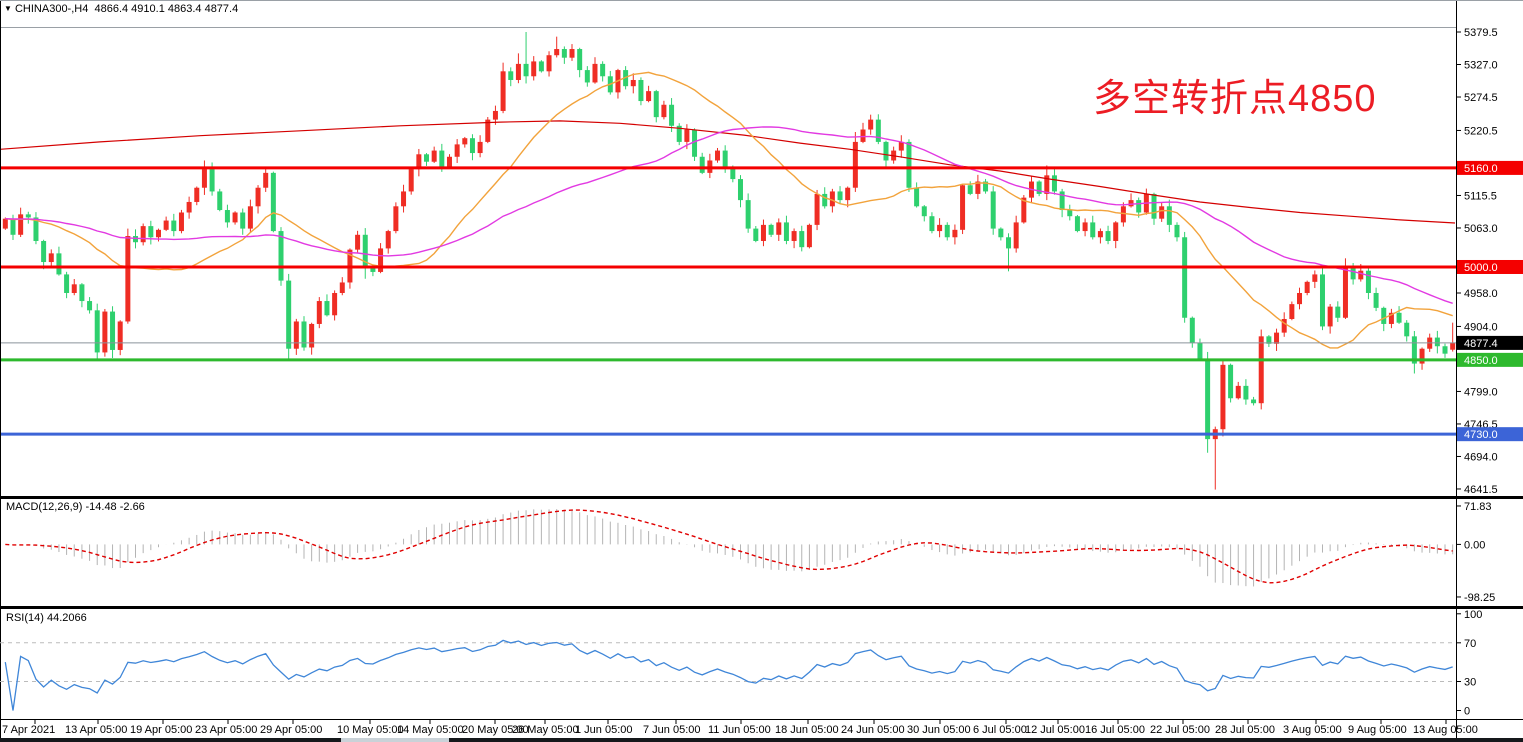 The image size is (1523, 742). Describe the element at coordinates (939, 730) in the screenshot. I see `time-tick-label: 30 Jun 05:00` at that location.